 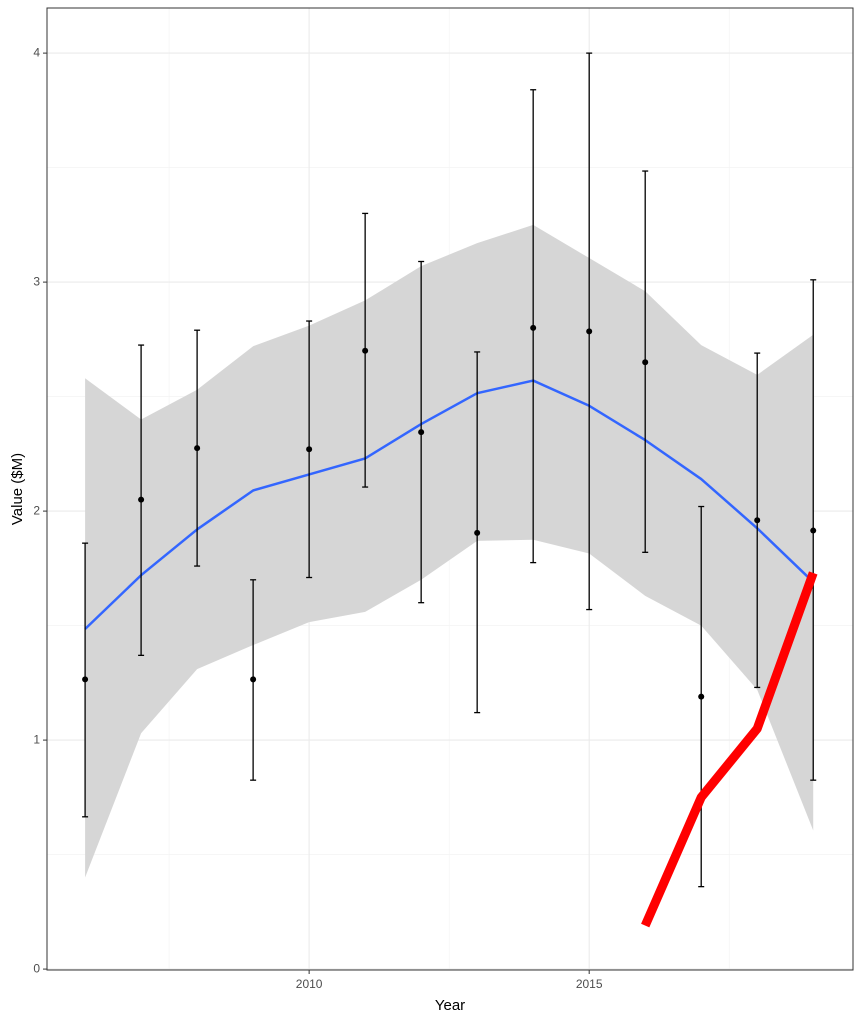 I want to click on y-tick-label: 1, so click(x=36, y=739).